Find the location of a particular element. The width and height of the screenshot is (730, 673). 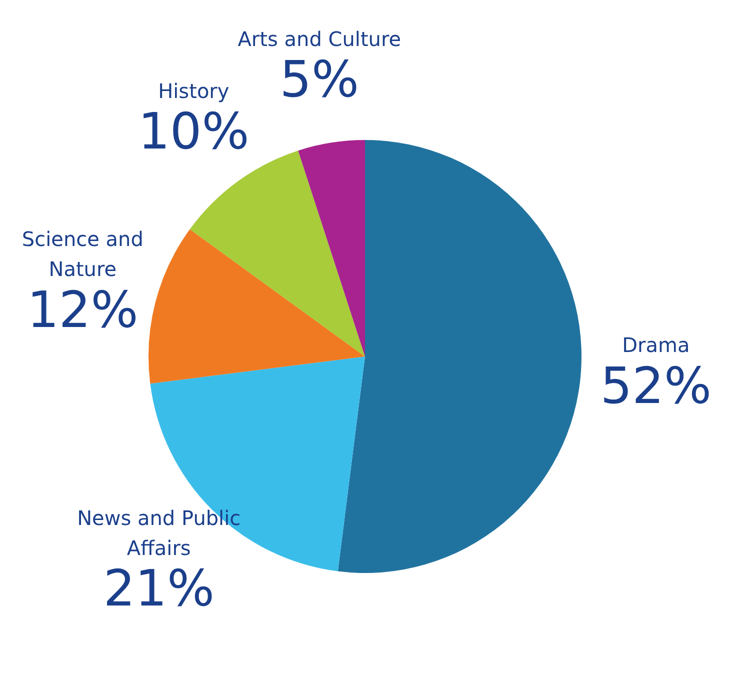

data-label: 12% is located at coordinates (82, 309).